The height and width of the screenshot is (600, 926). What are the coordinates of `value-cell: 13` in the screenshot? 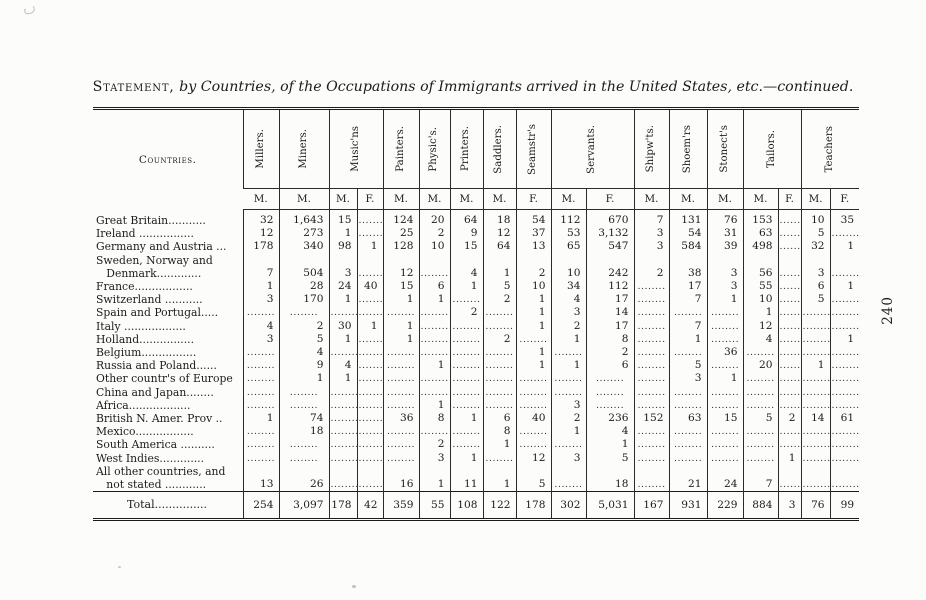 It's located at (533, 247).